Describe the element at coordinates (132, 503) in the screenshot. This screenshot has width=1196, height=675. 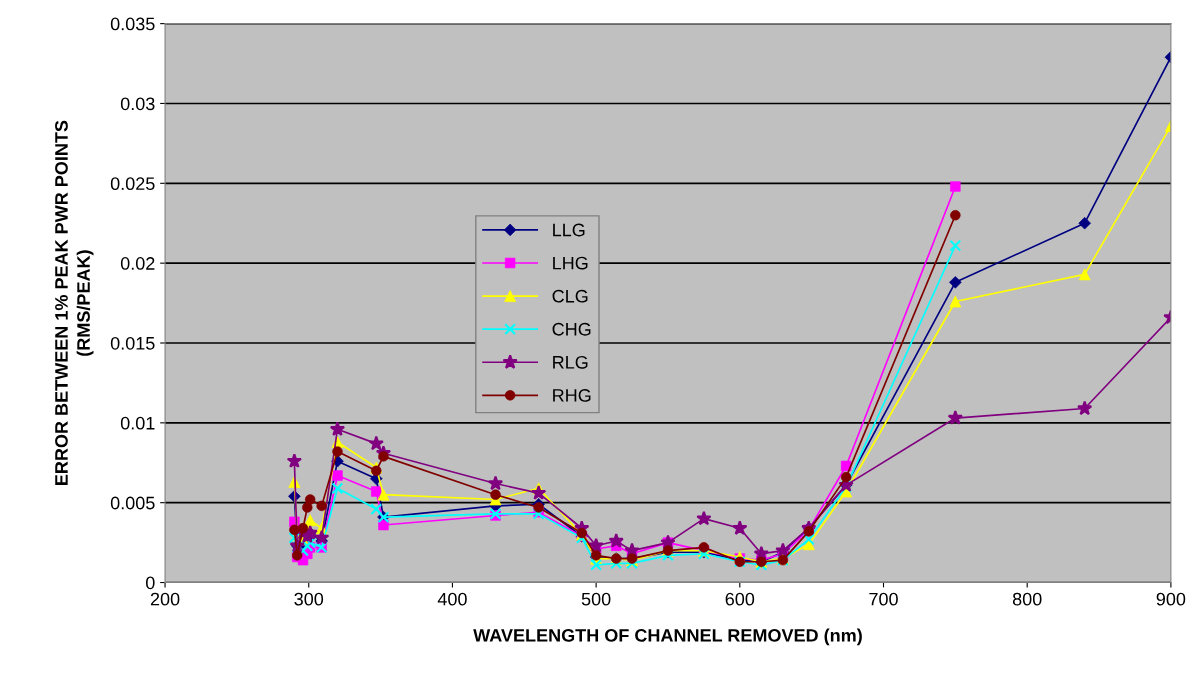
I see `y-tick-label: 0.005` at that location.